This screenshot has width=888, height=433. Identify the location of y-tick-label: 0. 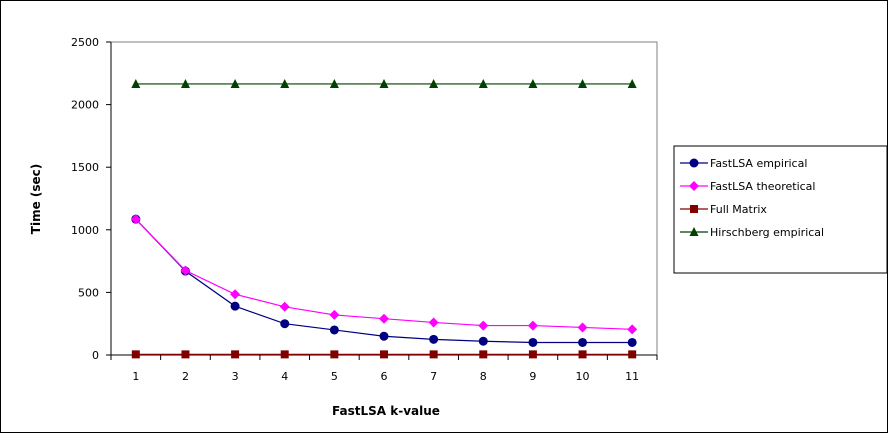
(95, 355).